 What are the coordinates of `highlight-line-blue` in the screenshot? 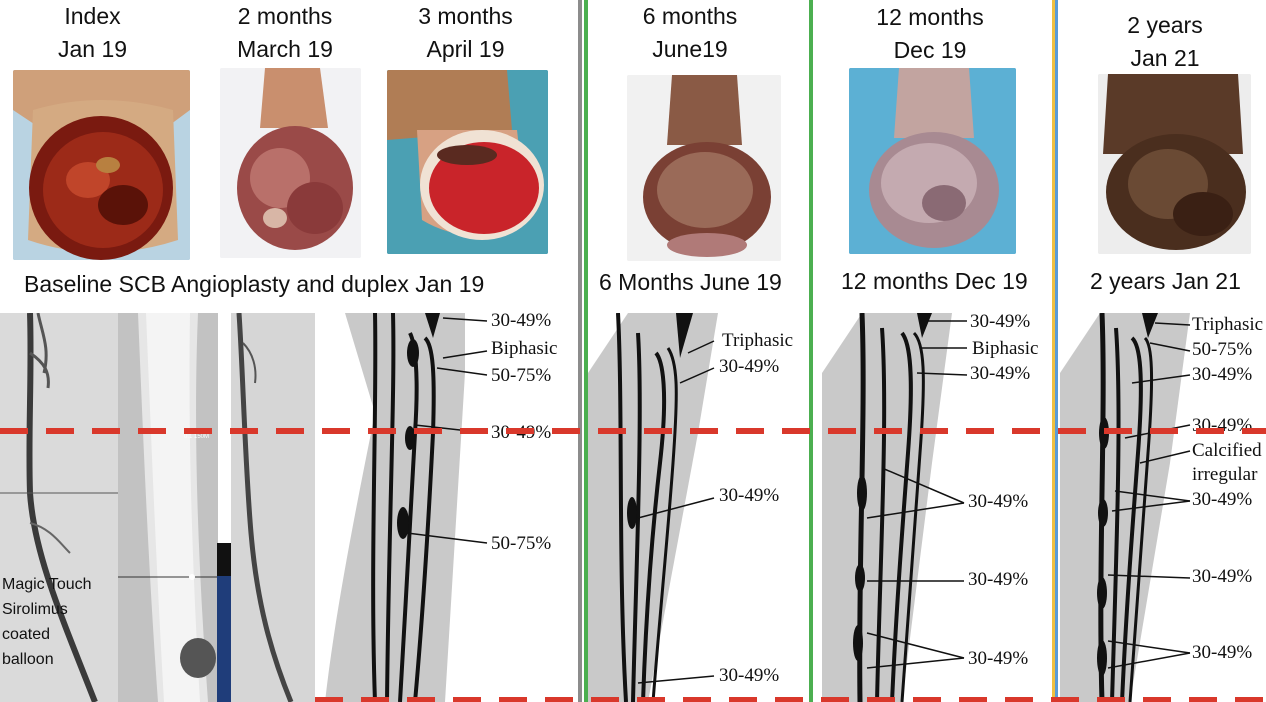 It's located at (1056, 351).